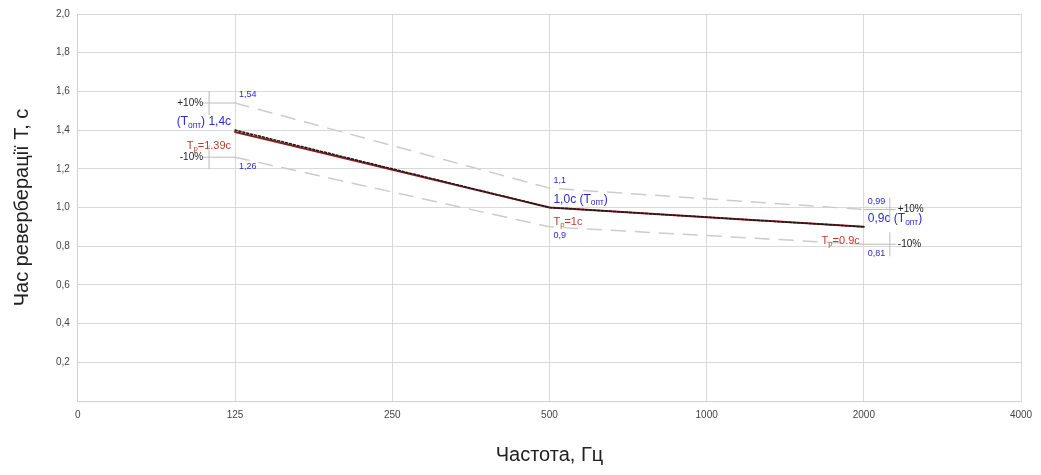 This screenshot has height=475, width=1041. What do you see at coordinates (63, 168) in the screenshot?
I see `y-tick-label: 1,2` at bounding box center [63, 168].